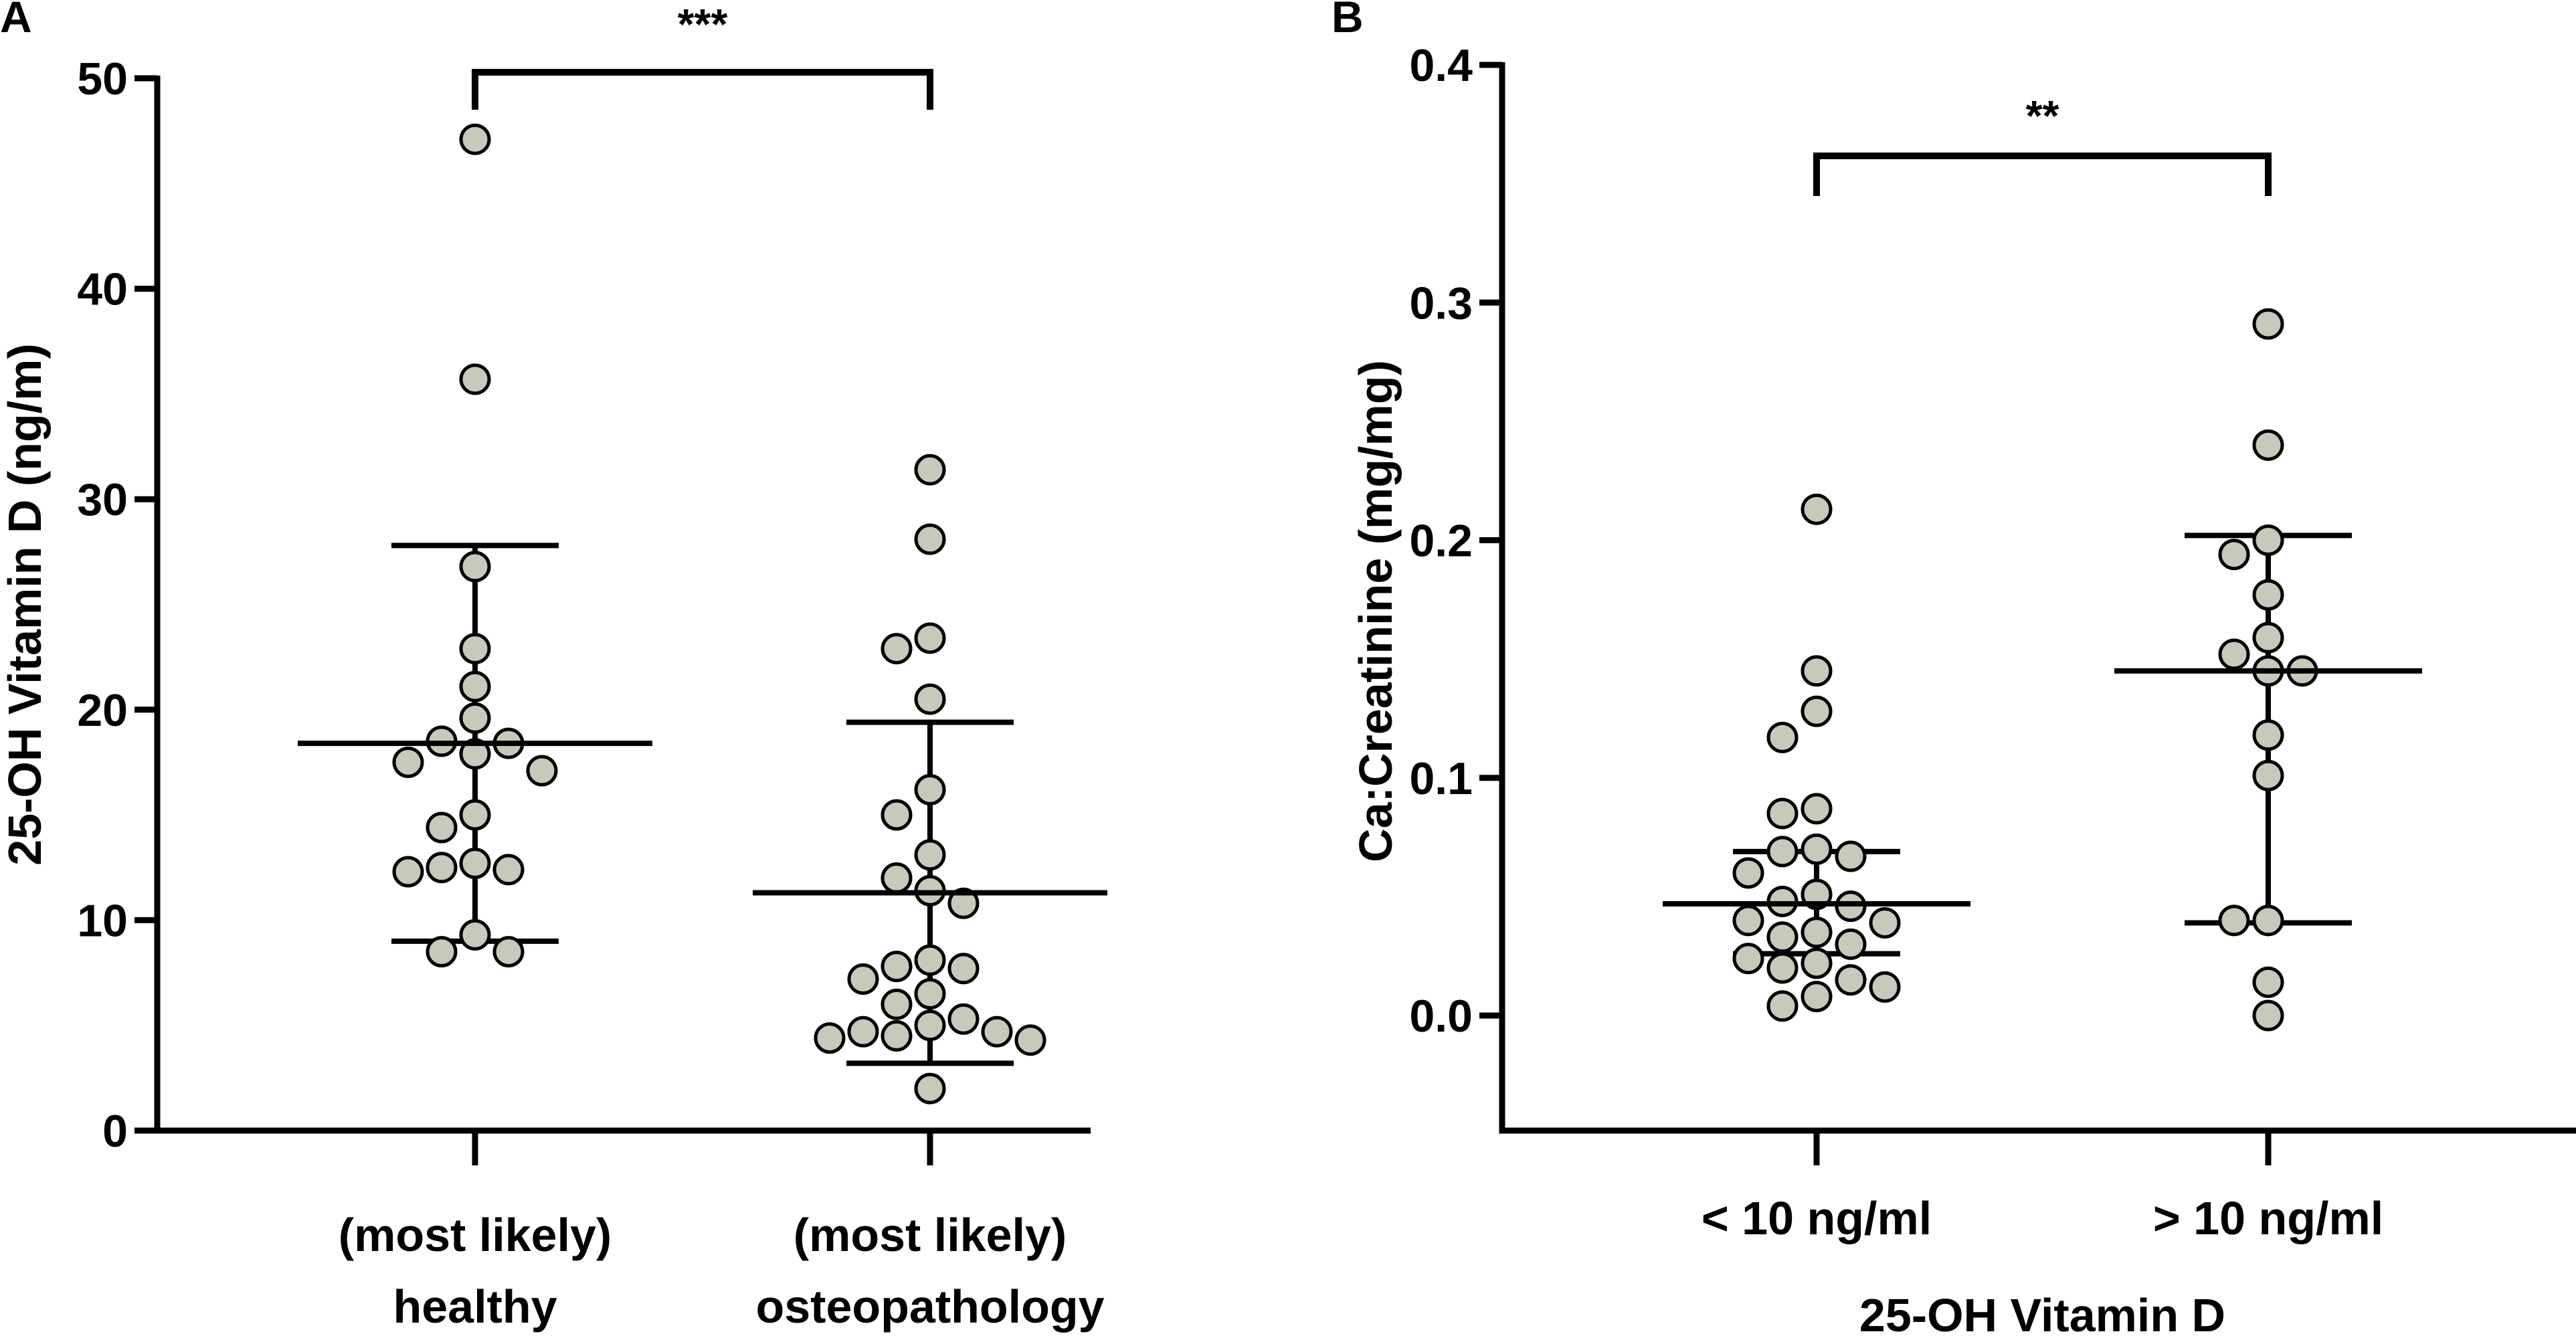  What do you see at coordinates (1816, 1218) in the screenshot?
I see `x-category-label: < 10 ng/ml` at bounding box center [1816, 1218].